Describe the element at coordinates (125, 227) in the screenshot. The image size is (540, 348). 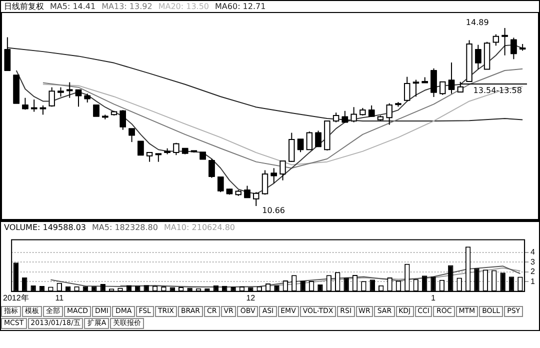
I see `text: MA5: 182328.80` at that location.